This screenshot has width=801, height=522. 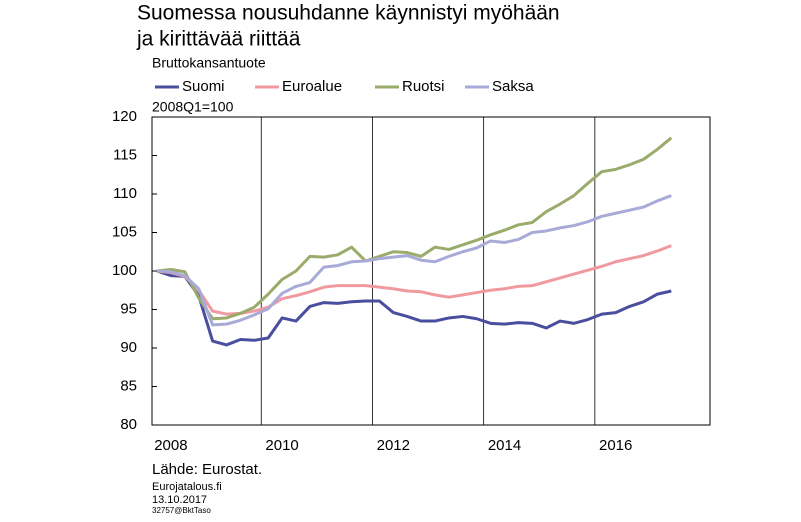 I want to click on x-tick-label: 2016, so click(x=615, y=445).